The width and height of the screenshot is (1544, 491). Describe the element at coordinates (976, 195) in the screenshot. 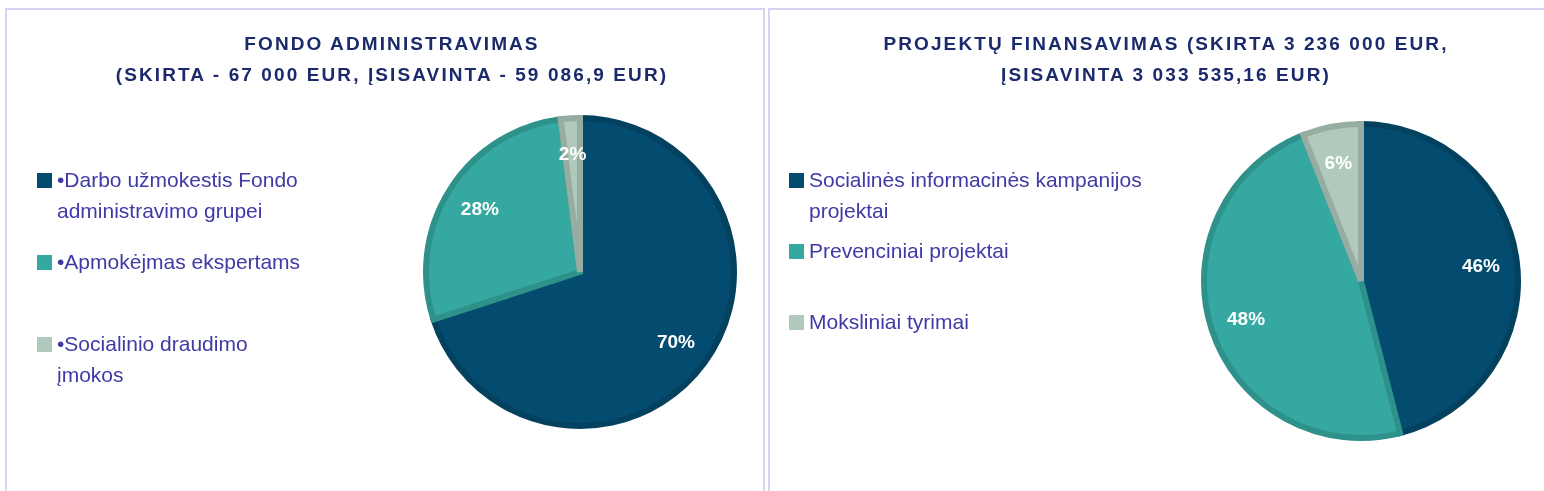

I see `legend-label: Socialinės informacinės kampanijos projektai` at that location.